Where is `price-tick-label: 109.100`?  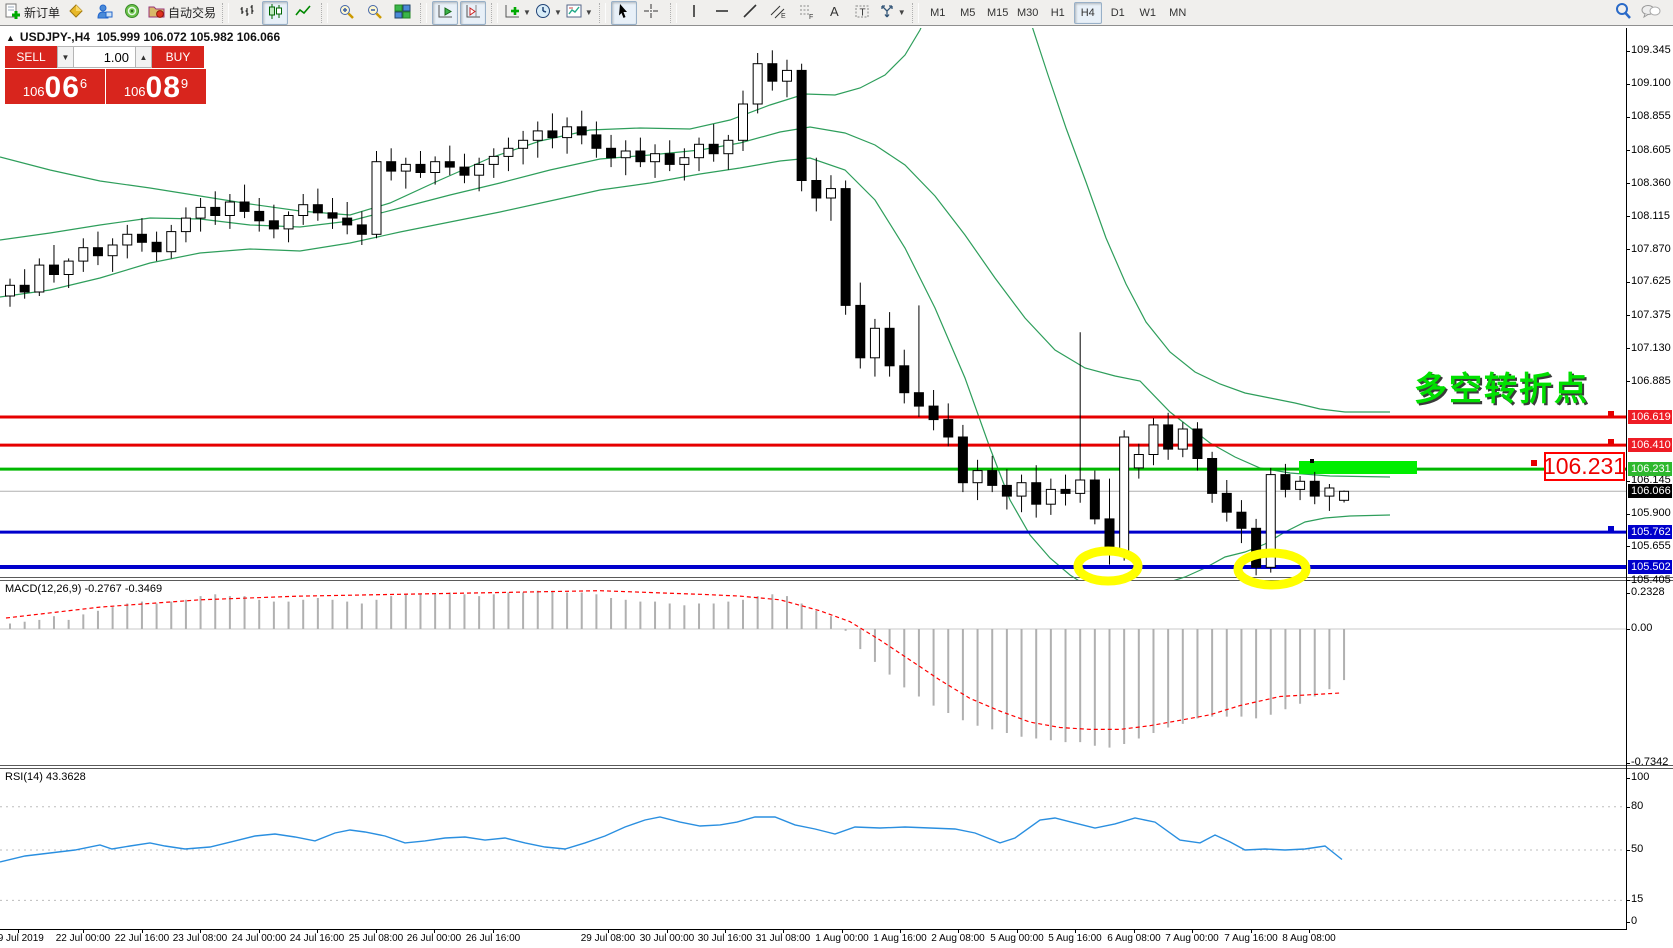 price-tick-label: 109.100 is located at coordinates (1651, 83).